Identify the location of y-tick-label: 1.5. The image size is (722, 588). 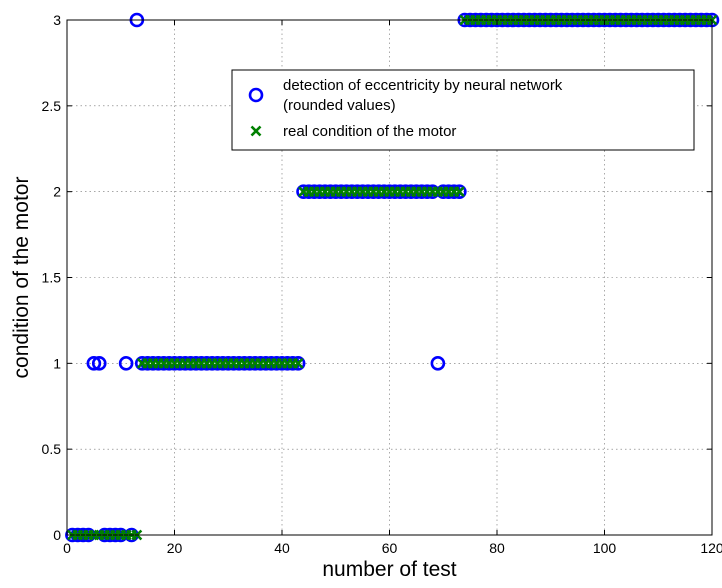
(52, 278).